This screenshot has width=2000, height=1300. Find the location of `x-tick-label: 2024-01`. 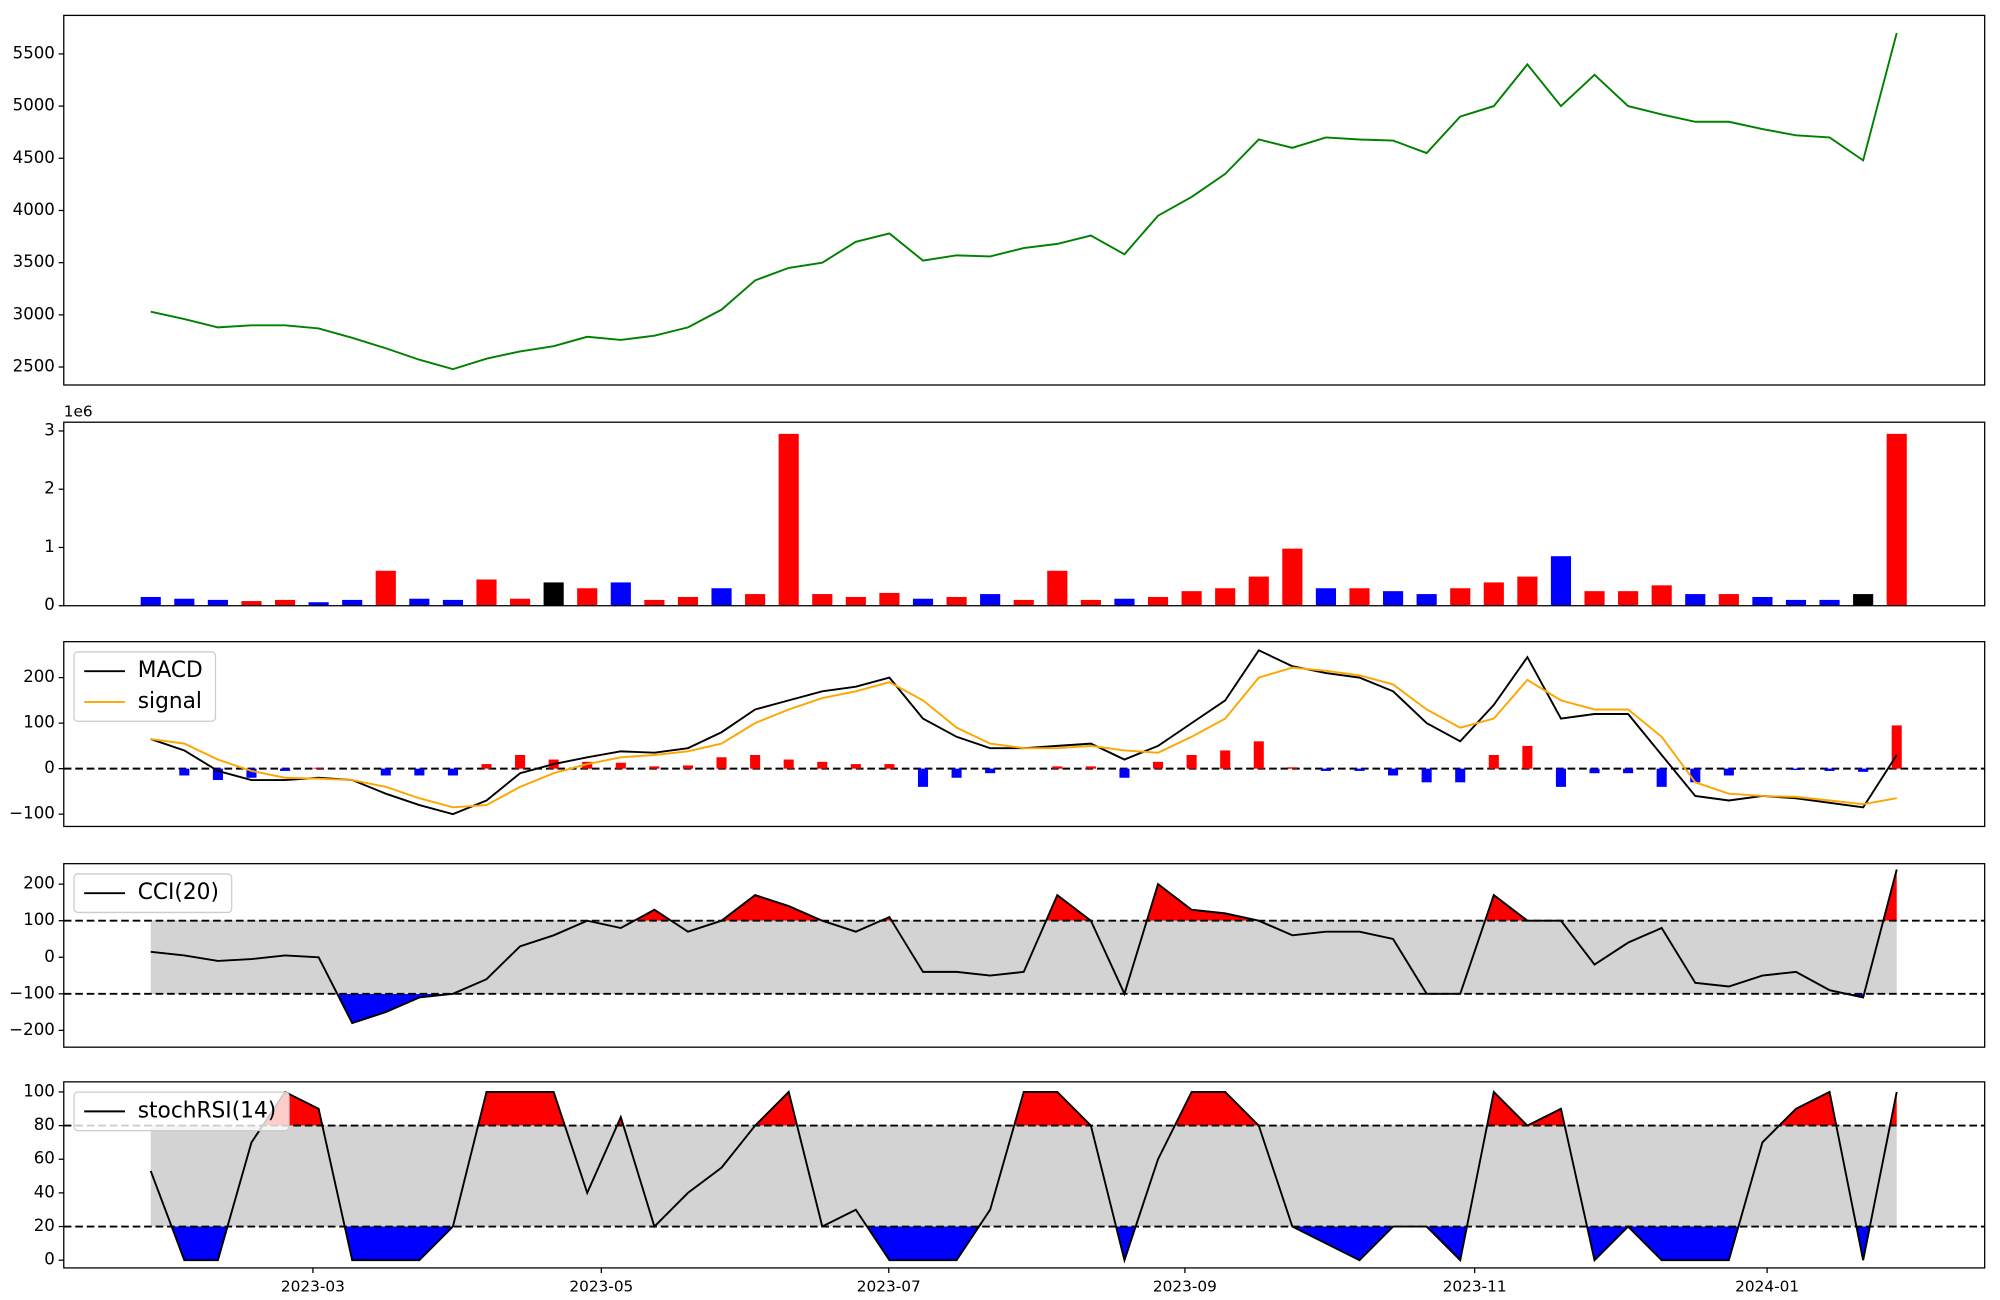

x-tick-label: 2024-01 is located at coordinates (1767, 1287).